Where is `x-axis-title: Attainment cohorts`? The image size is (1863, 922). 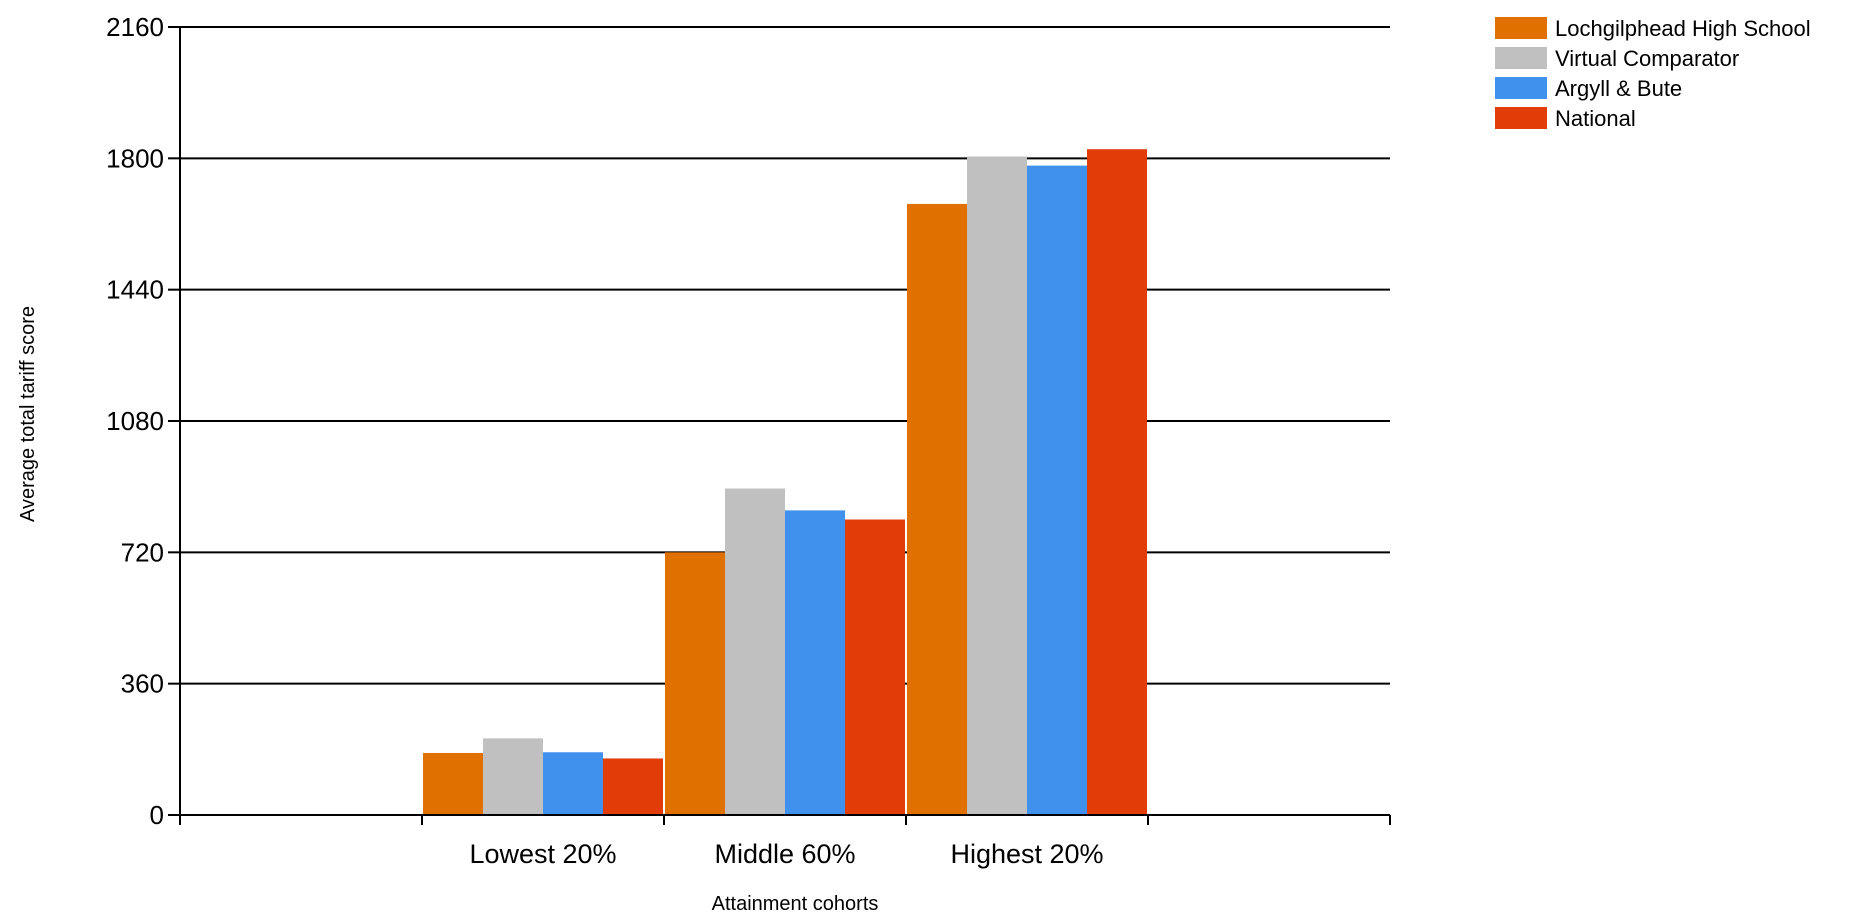 x-axis-title: Attainment cohorts is located at coordinates (795, 904).